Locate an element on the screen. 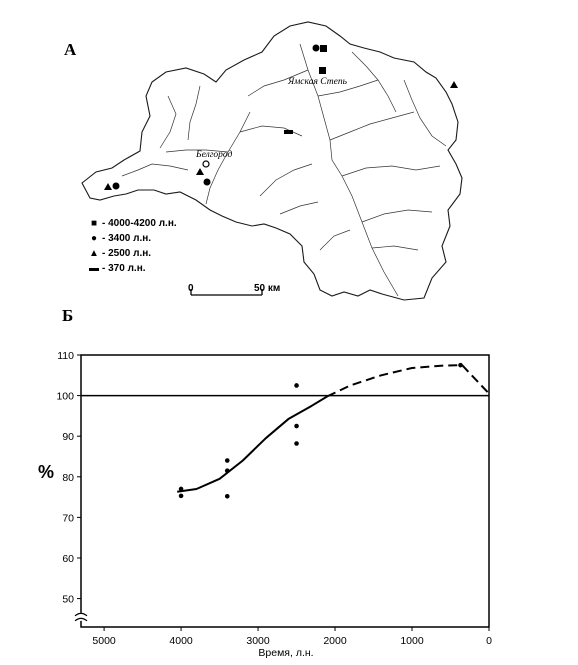  circle-icon: ● is located at coordinates (94, 238).